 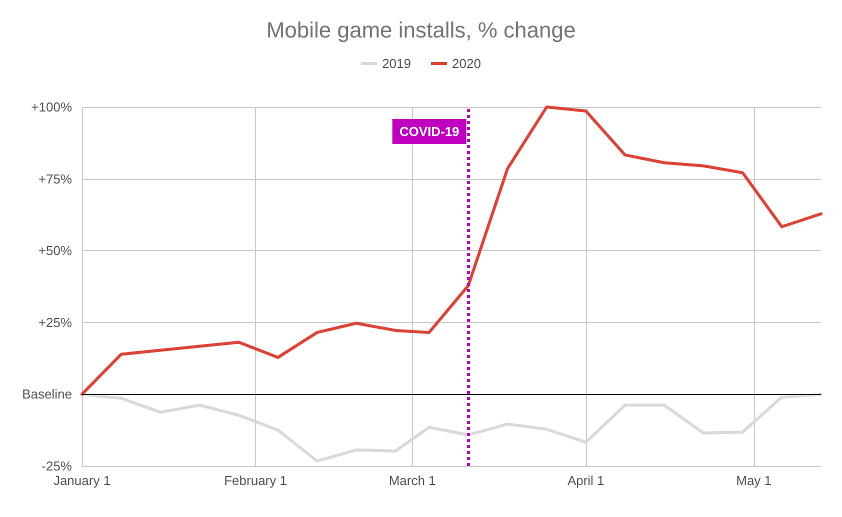 I want to click on y-tick-label: +75%, so click(x=55, y=178).